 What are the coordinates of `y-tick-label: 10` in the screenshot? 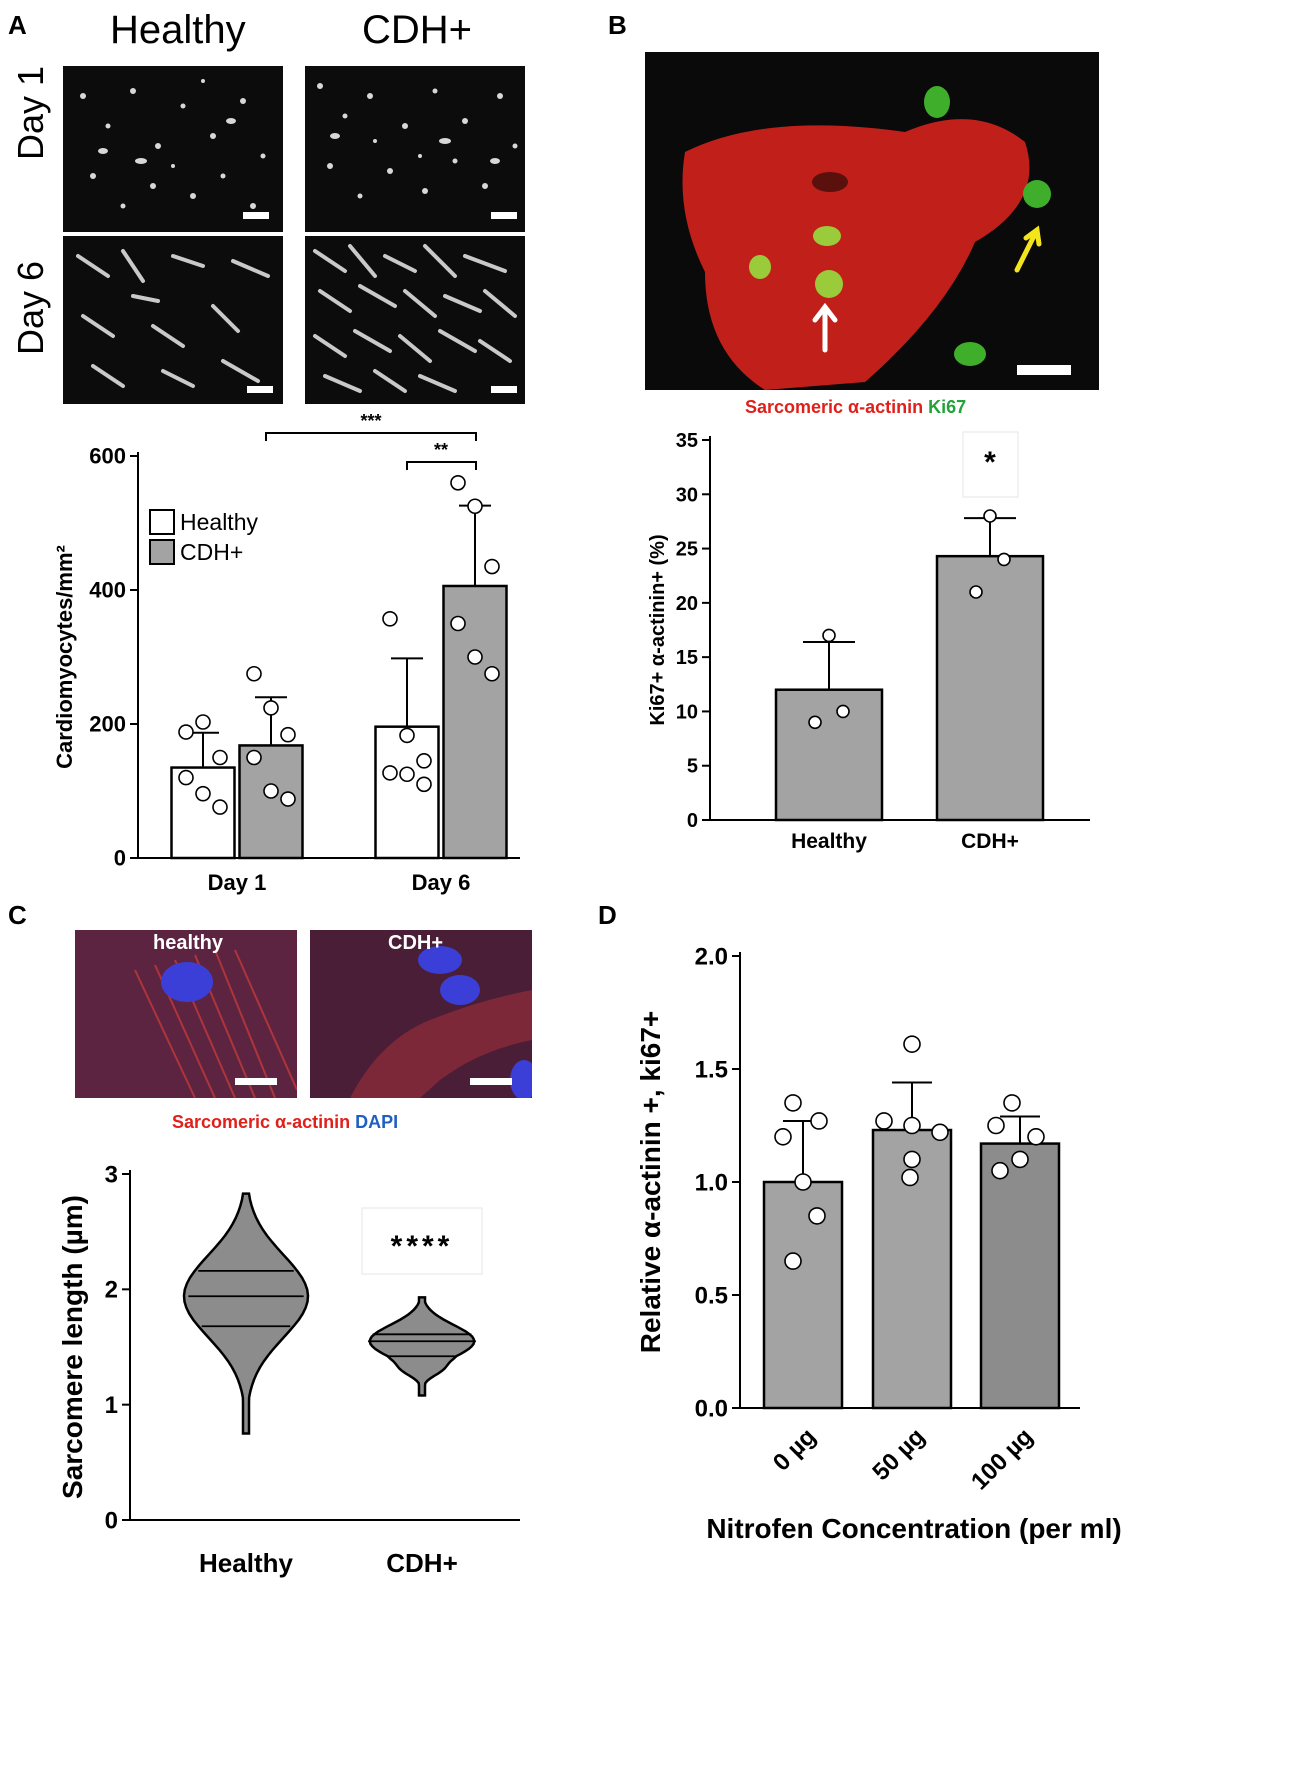 It's located at (687, 712).